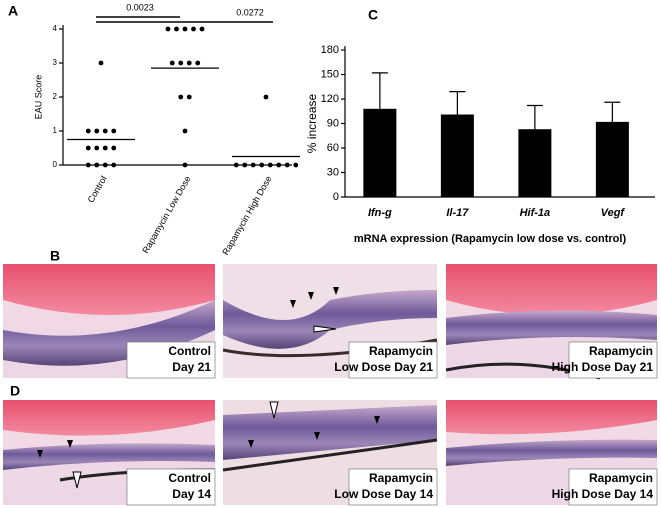 This screenshot has width=661, height=508. Describe the element at coordinates (250, 12) in the screenshot. I see `p-value: 0.0272` at that location.